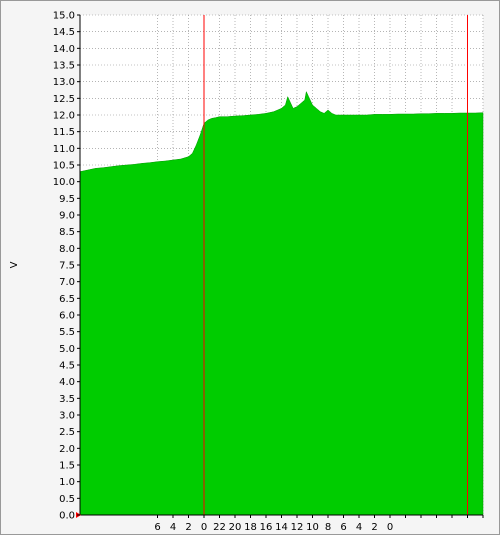 Image resolution: width=500 pixels, height=535 pixels. I want to click on y-tick-label: 9.0, so click(67, 216).